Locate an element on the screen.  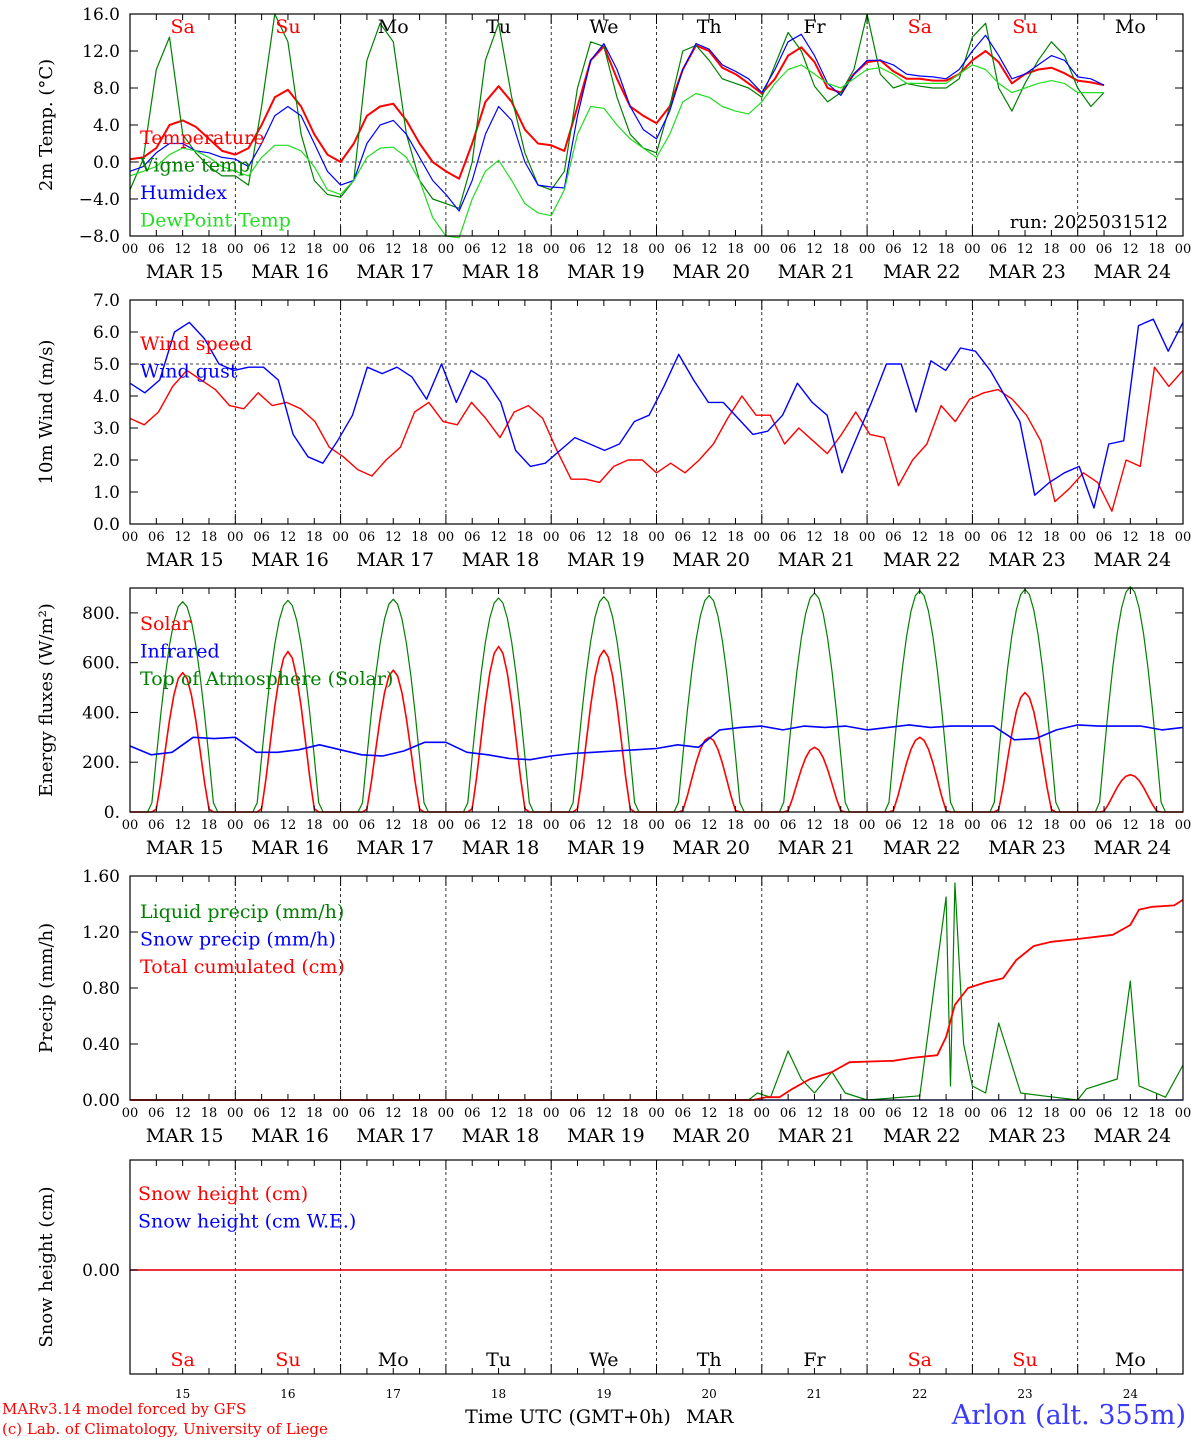
legend-entry: DewPoint Temp is located at coordinates (215, 221).